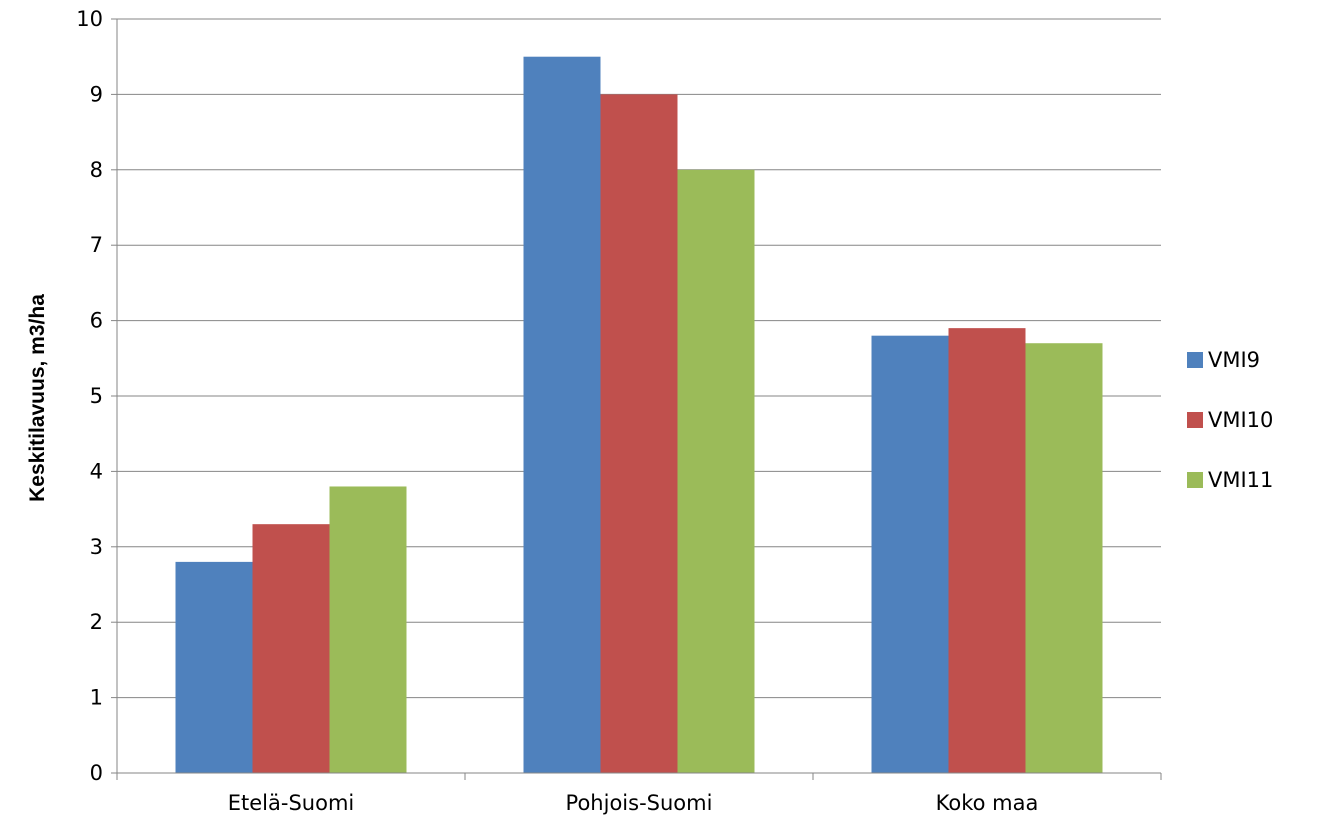 The height and width of the screenshot is (832, 1324). Describe the element at coordinates (987, 803) in the screenshot. I see `x-tick-label: Koko maa` at that location.